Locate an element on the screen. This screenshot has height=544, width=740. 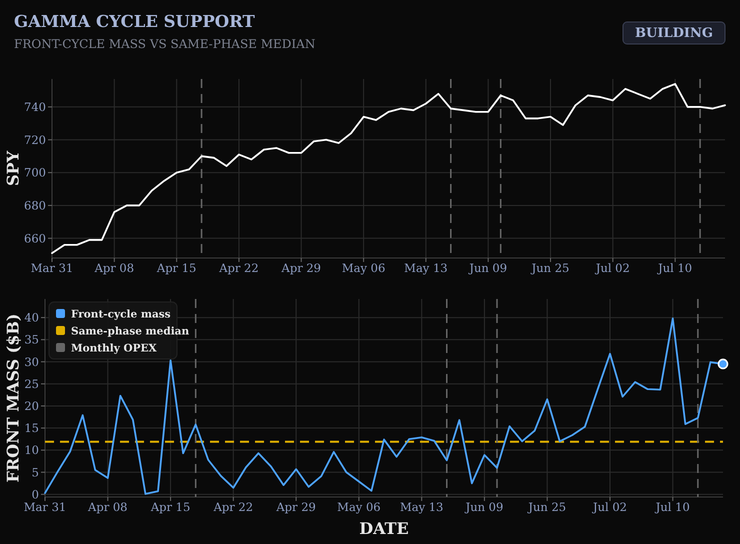
y-tick-label: 700 is located at coordinates (35, 173).